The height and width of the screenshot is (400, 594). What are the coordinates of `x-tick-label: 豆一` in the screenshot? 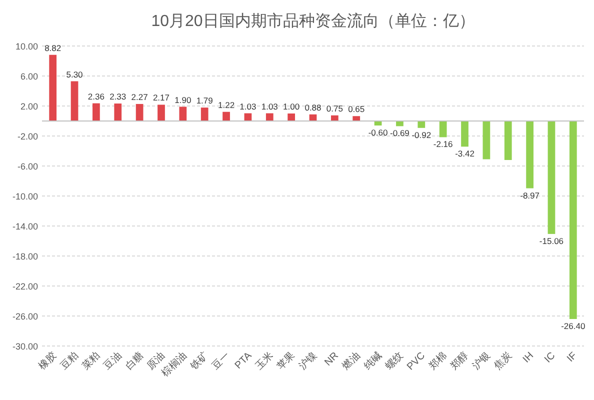 It's located at (221, 361).